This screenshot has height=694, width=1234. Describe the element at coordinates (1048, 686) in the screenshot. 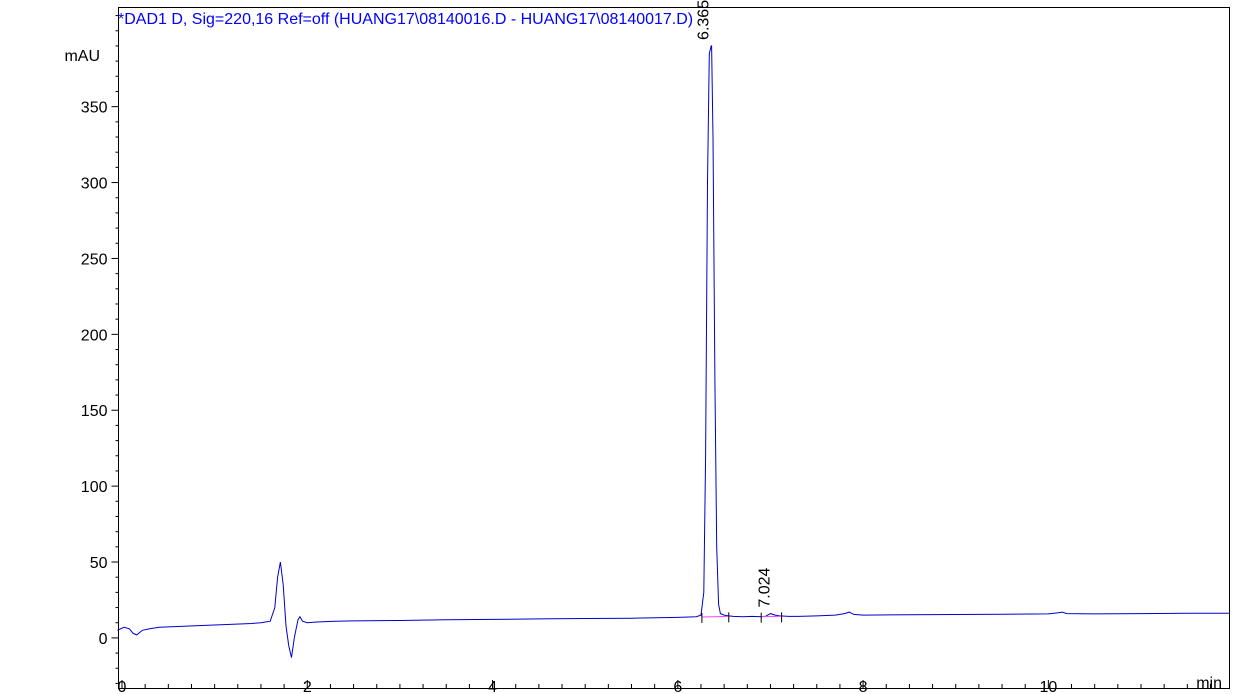

I see `x-tick-label: 10` at that location.